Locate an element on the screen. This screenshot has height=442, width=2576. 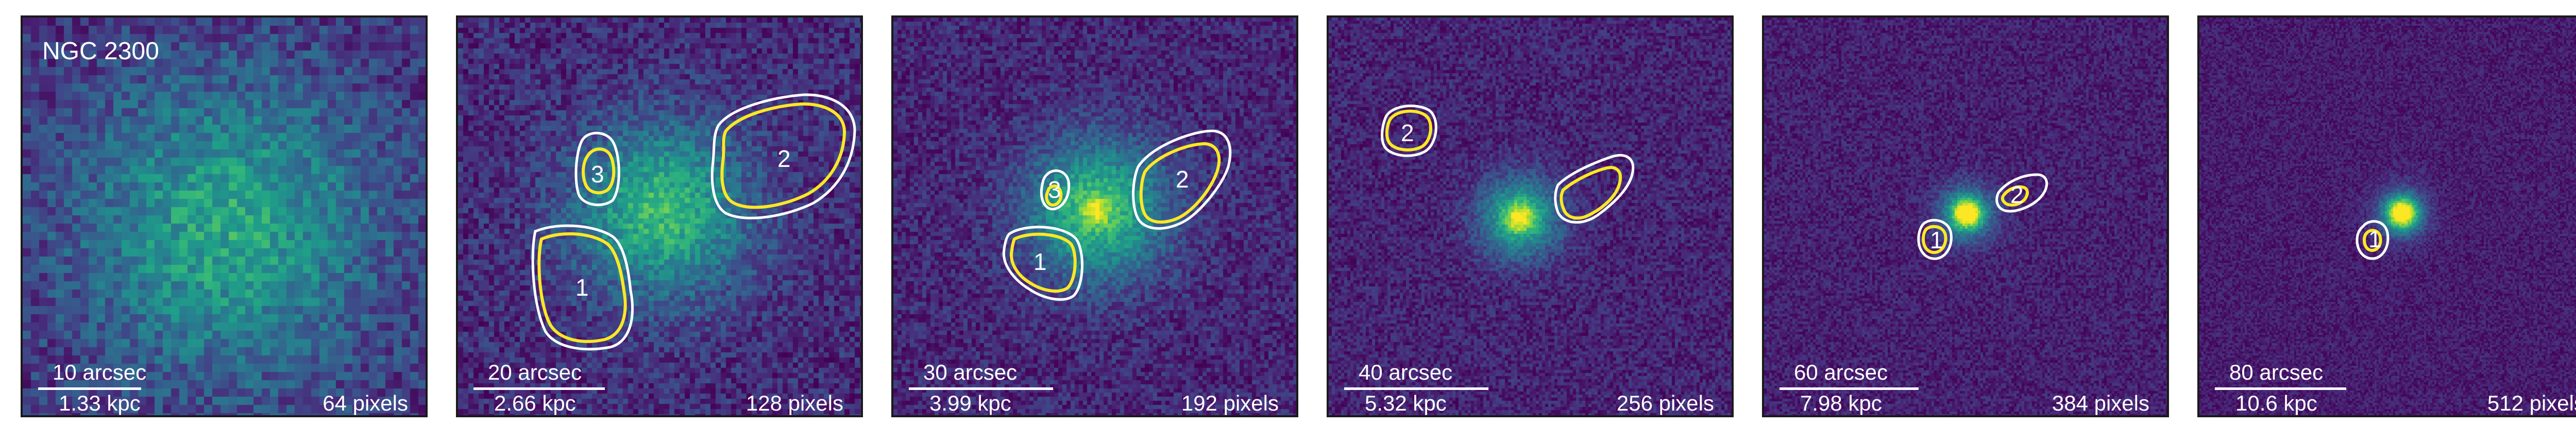
physical-scale-label-2: 2.66 kpc is located at coordinates (535, 403).